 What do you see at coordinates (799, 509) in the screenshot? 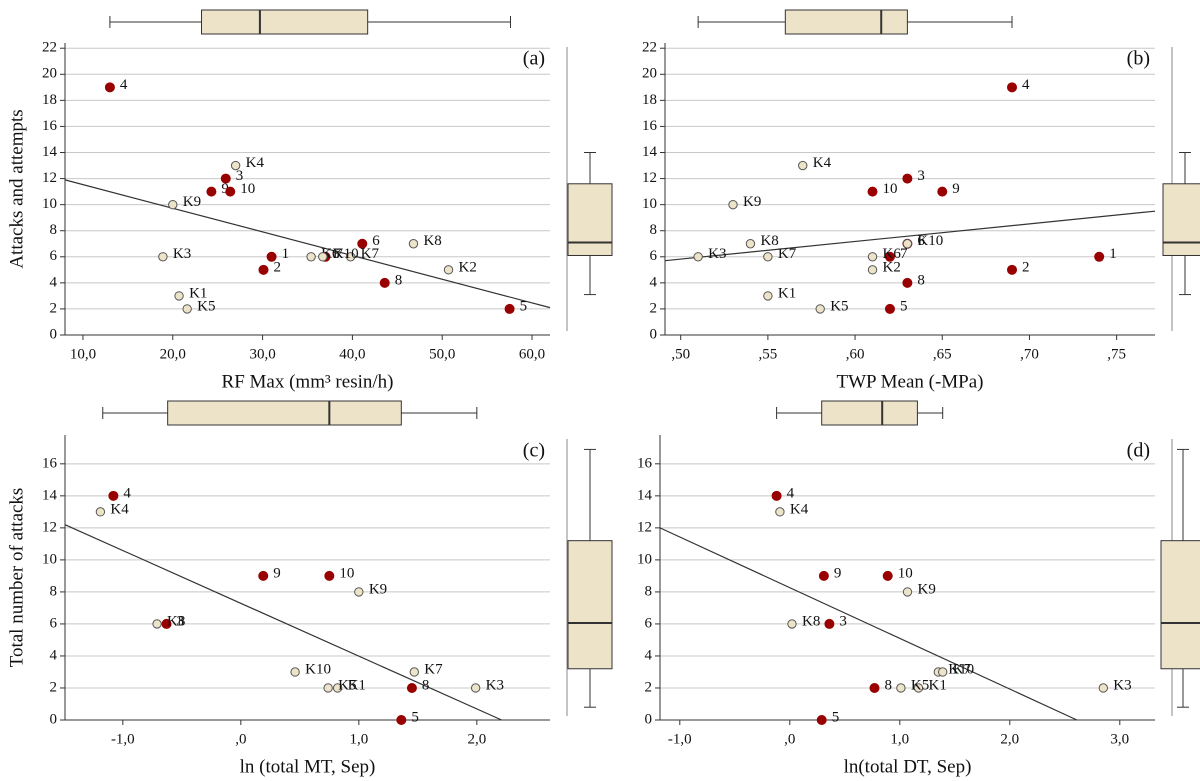
I see `point-label: K4` at bounding box center [799, 509].